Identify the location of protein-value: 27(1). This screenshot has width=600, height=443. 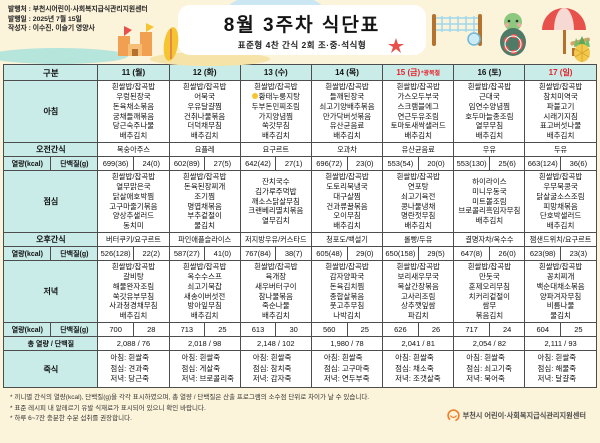
(293, 163).